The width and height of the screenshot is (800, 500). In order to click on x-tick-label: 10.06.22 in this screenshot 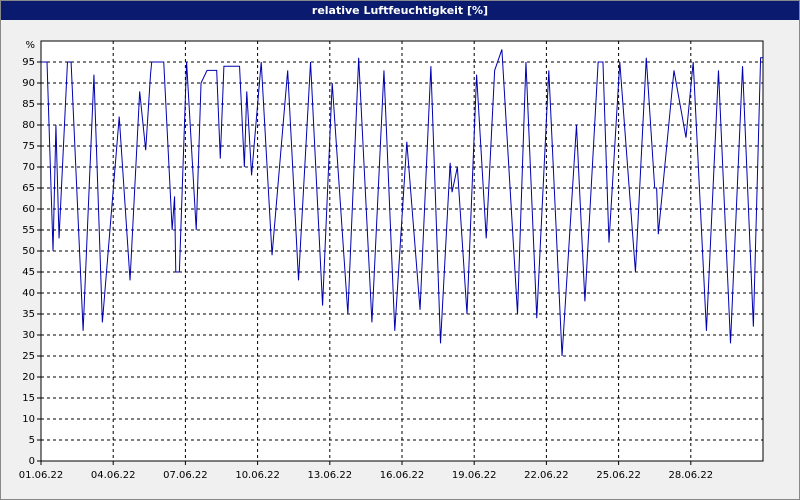, I will do `click(257, 475)`.